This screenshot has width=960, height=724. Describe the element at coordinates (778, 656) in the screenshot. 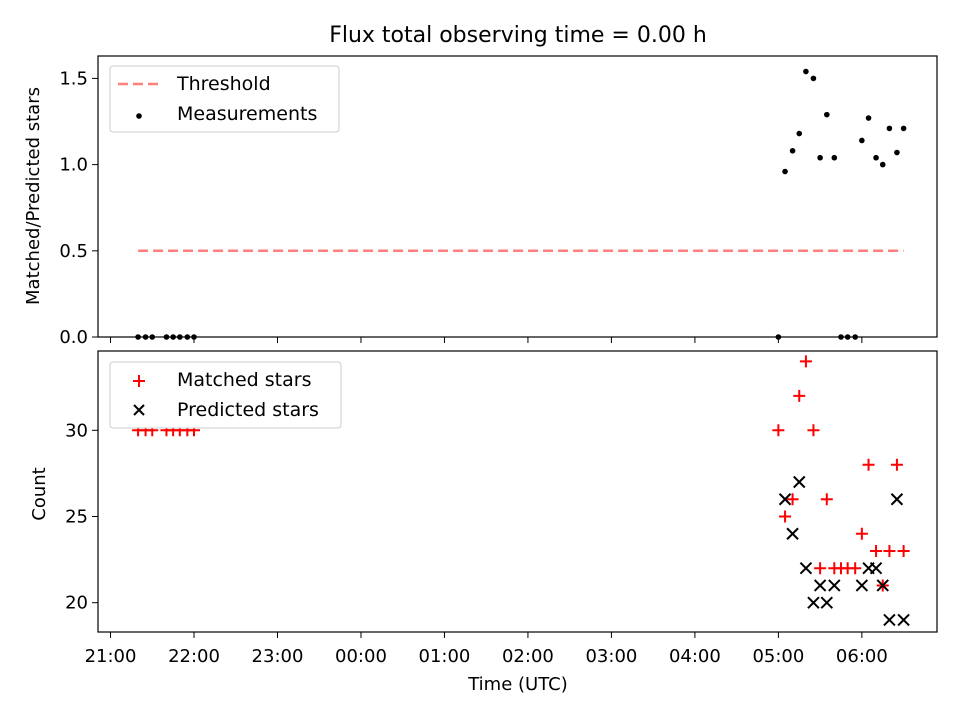

I see `x-tick-label: 05:00` at that location.